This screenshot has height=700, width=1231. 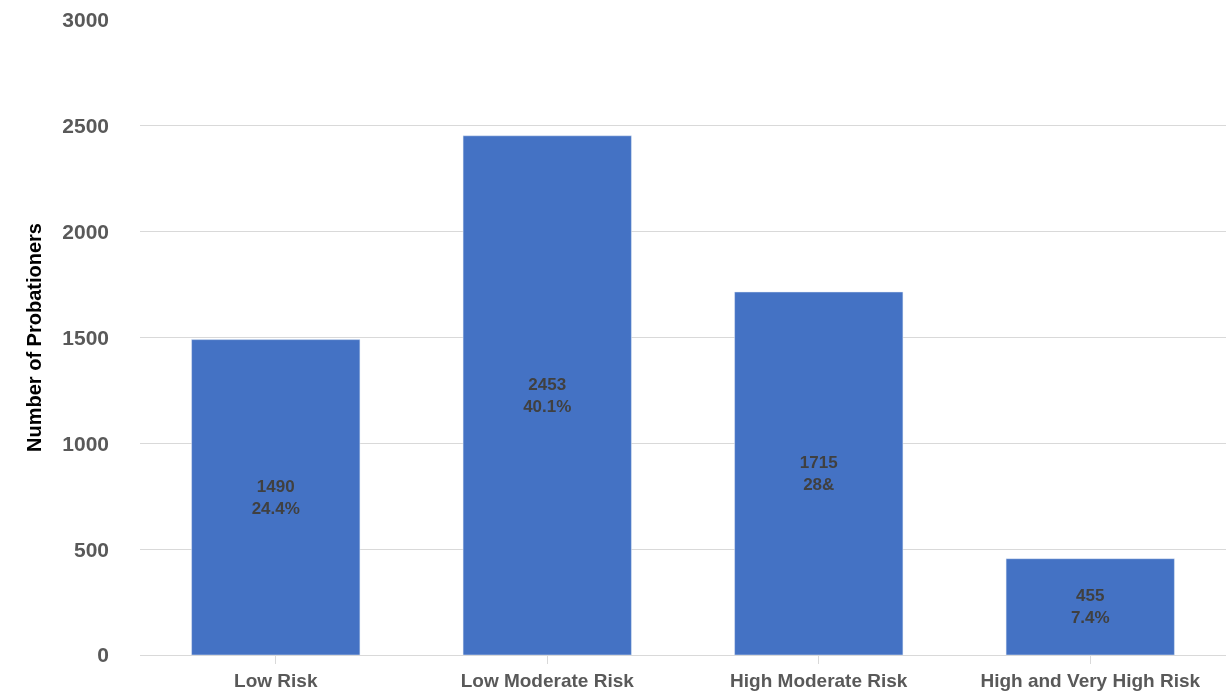 What do you see at coordinates (91, 549) in the screenshot?
I see `y-tick-label: 500` at bounding box center [91, 549].